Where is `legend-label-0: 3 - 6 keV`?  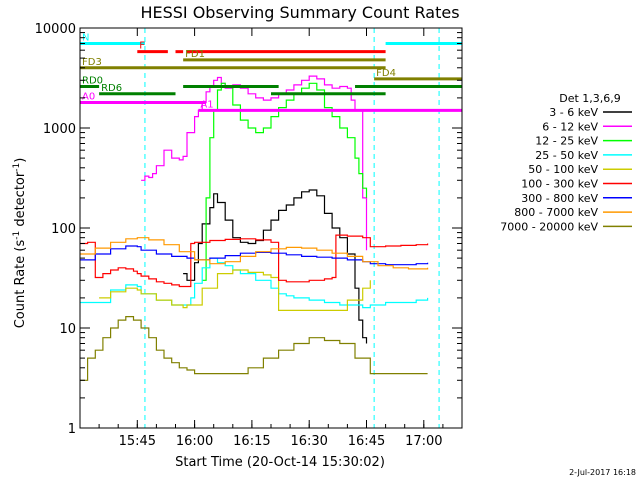
legend-label-0: 3 - 6 keV is located at coordinates (573, 112).